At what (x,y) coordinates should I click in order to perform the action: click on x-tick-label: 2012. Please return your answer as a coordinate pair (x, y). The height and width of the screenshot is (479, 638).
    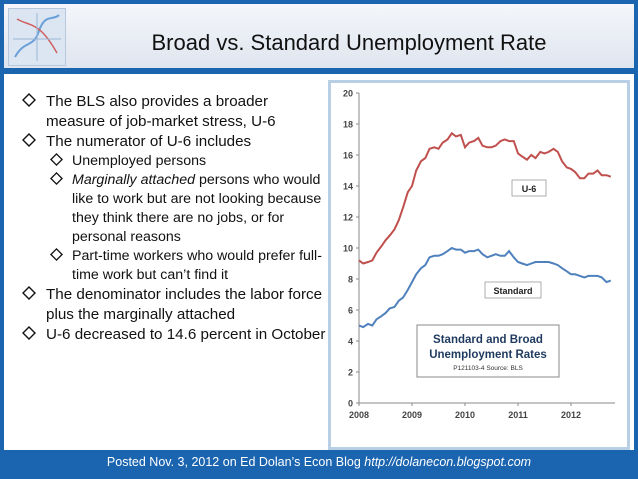
    Looking at the image, I should click on (571, 415).